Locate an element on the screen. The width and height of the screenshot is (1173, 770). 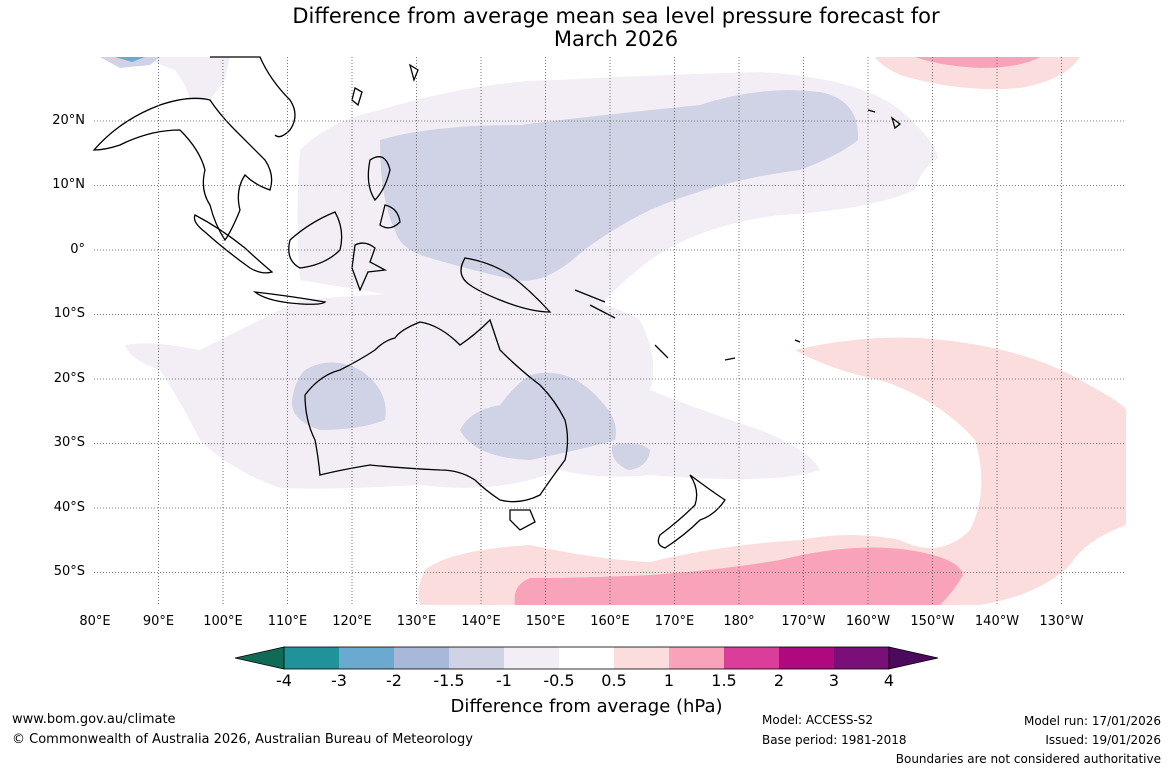
lon-label: 100°E is located at coordinates (223, 621).